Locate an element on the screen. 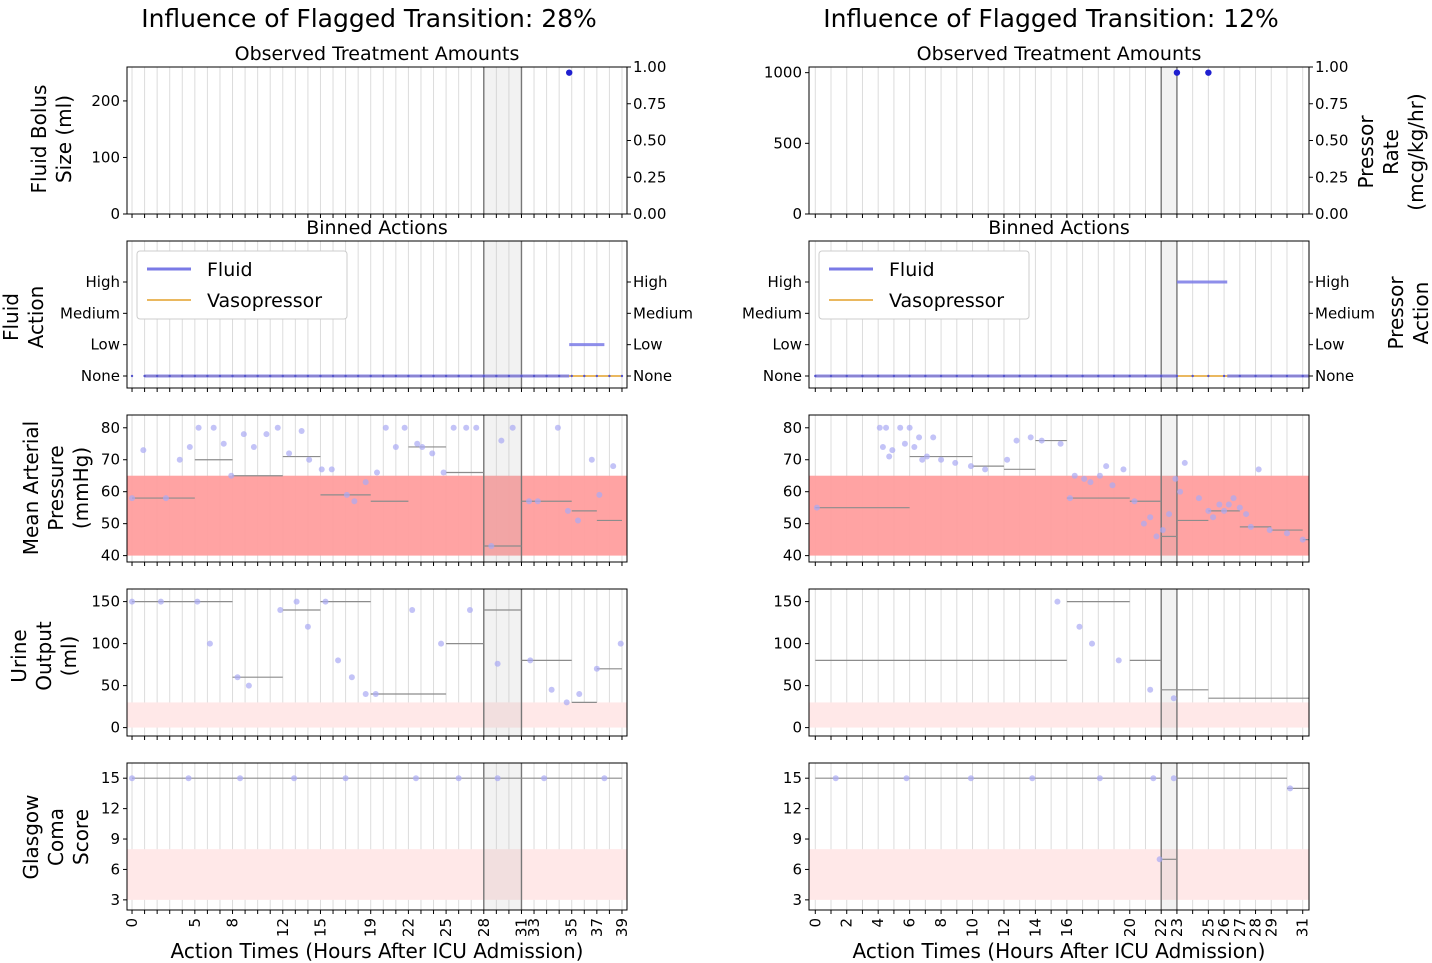 Image resolution: width=1432 pixels, height=963 pixels. ylabel-line: Output is located at coordinates (44, 656).